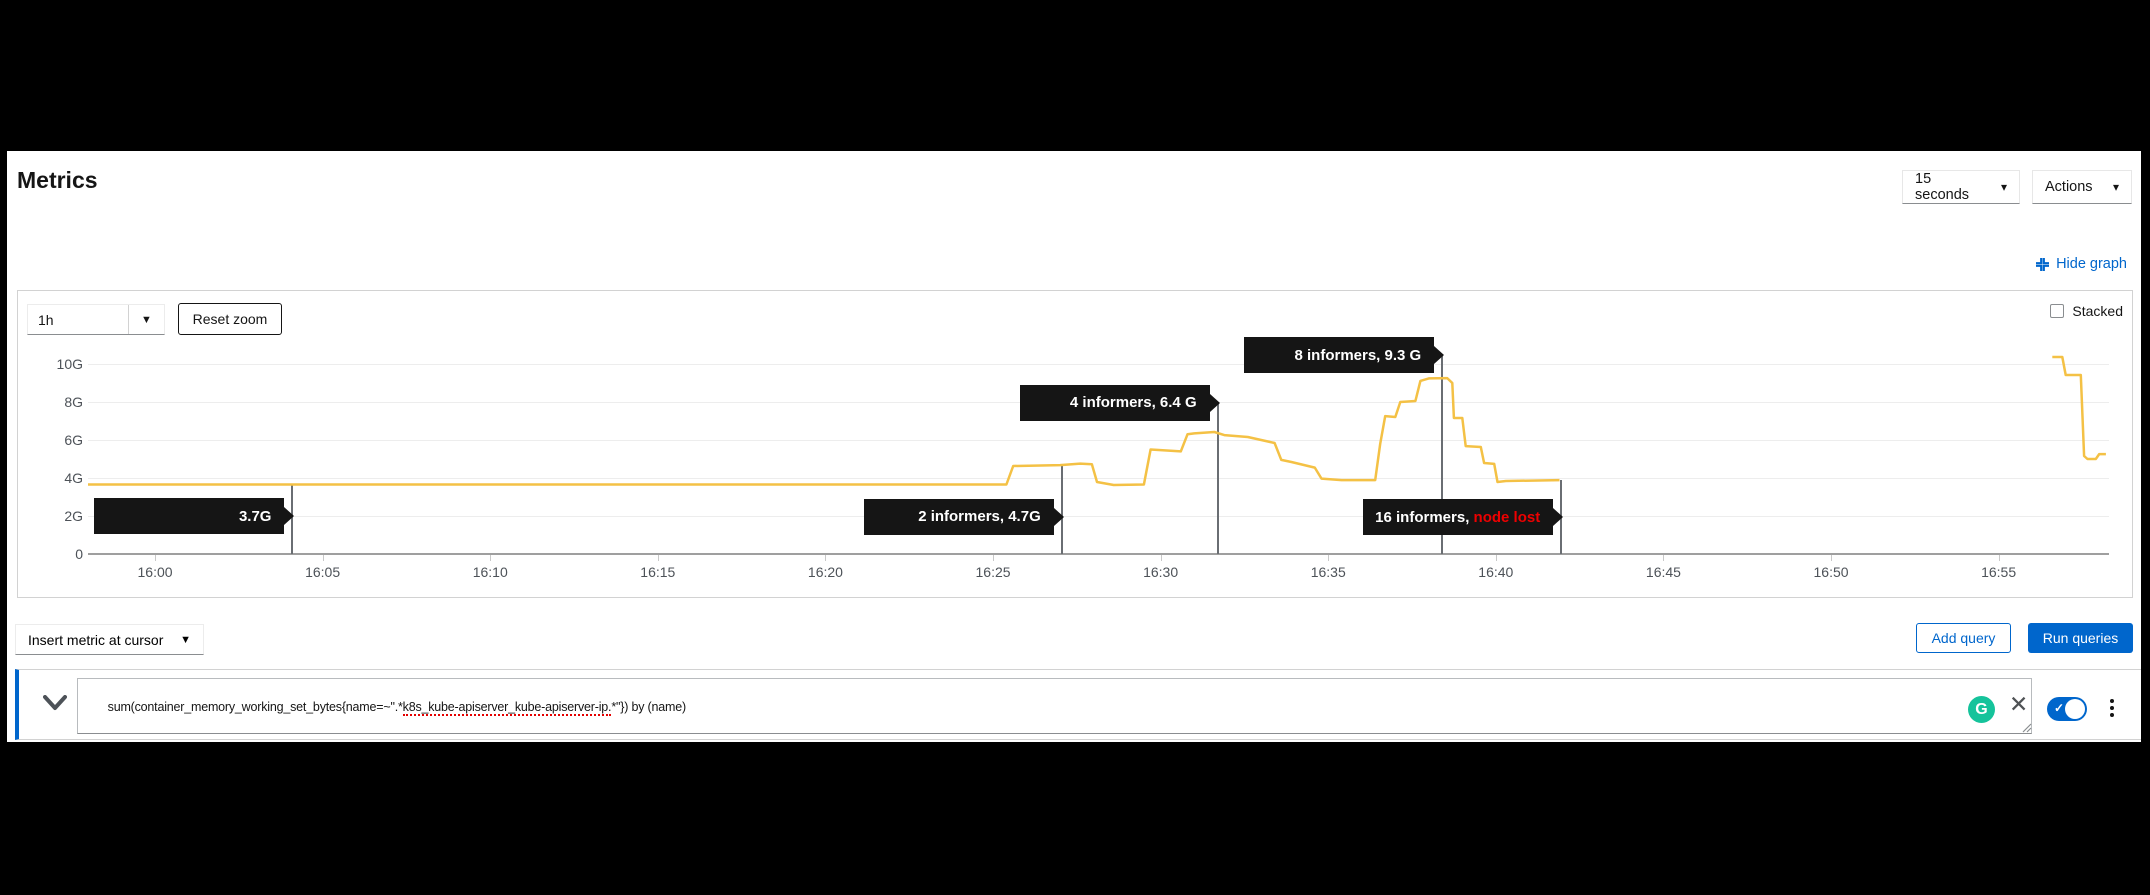 This screenshot has width=2150, height=895. What do you see at coordinates (55, 705) in the screenshot?
I see `collapse-query-chevron-icon` at bounding box center [55, 705].